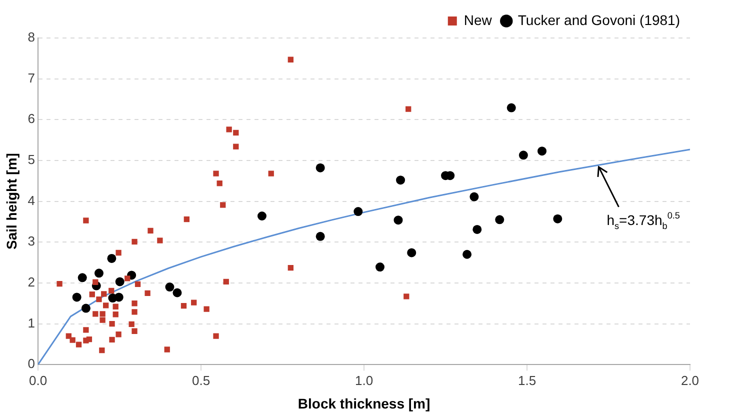 This screenshot has width=745, height=417. Describe the element at coordinates (32, 160) in the screenshot. I see `y-tick-label: 5` at that location.